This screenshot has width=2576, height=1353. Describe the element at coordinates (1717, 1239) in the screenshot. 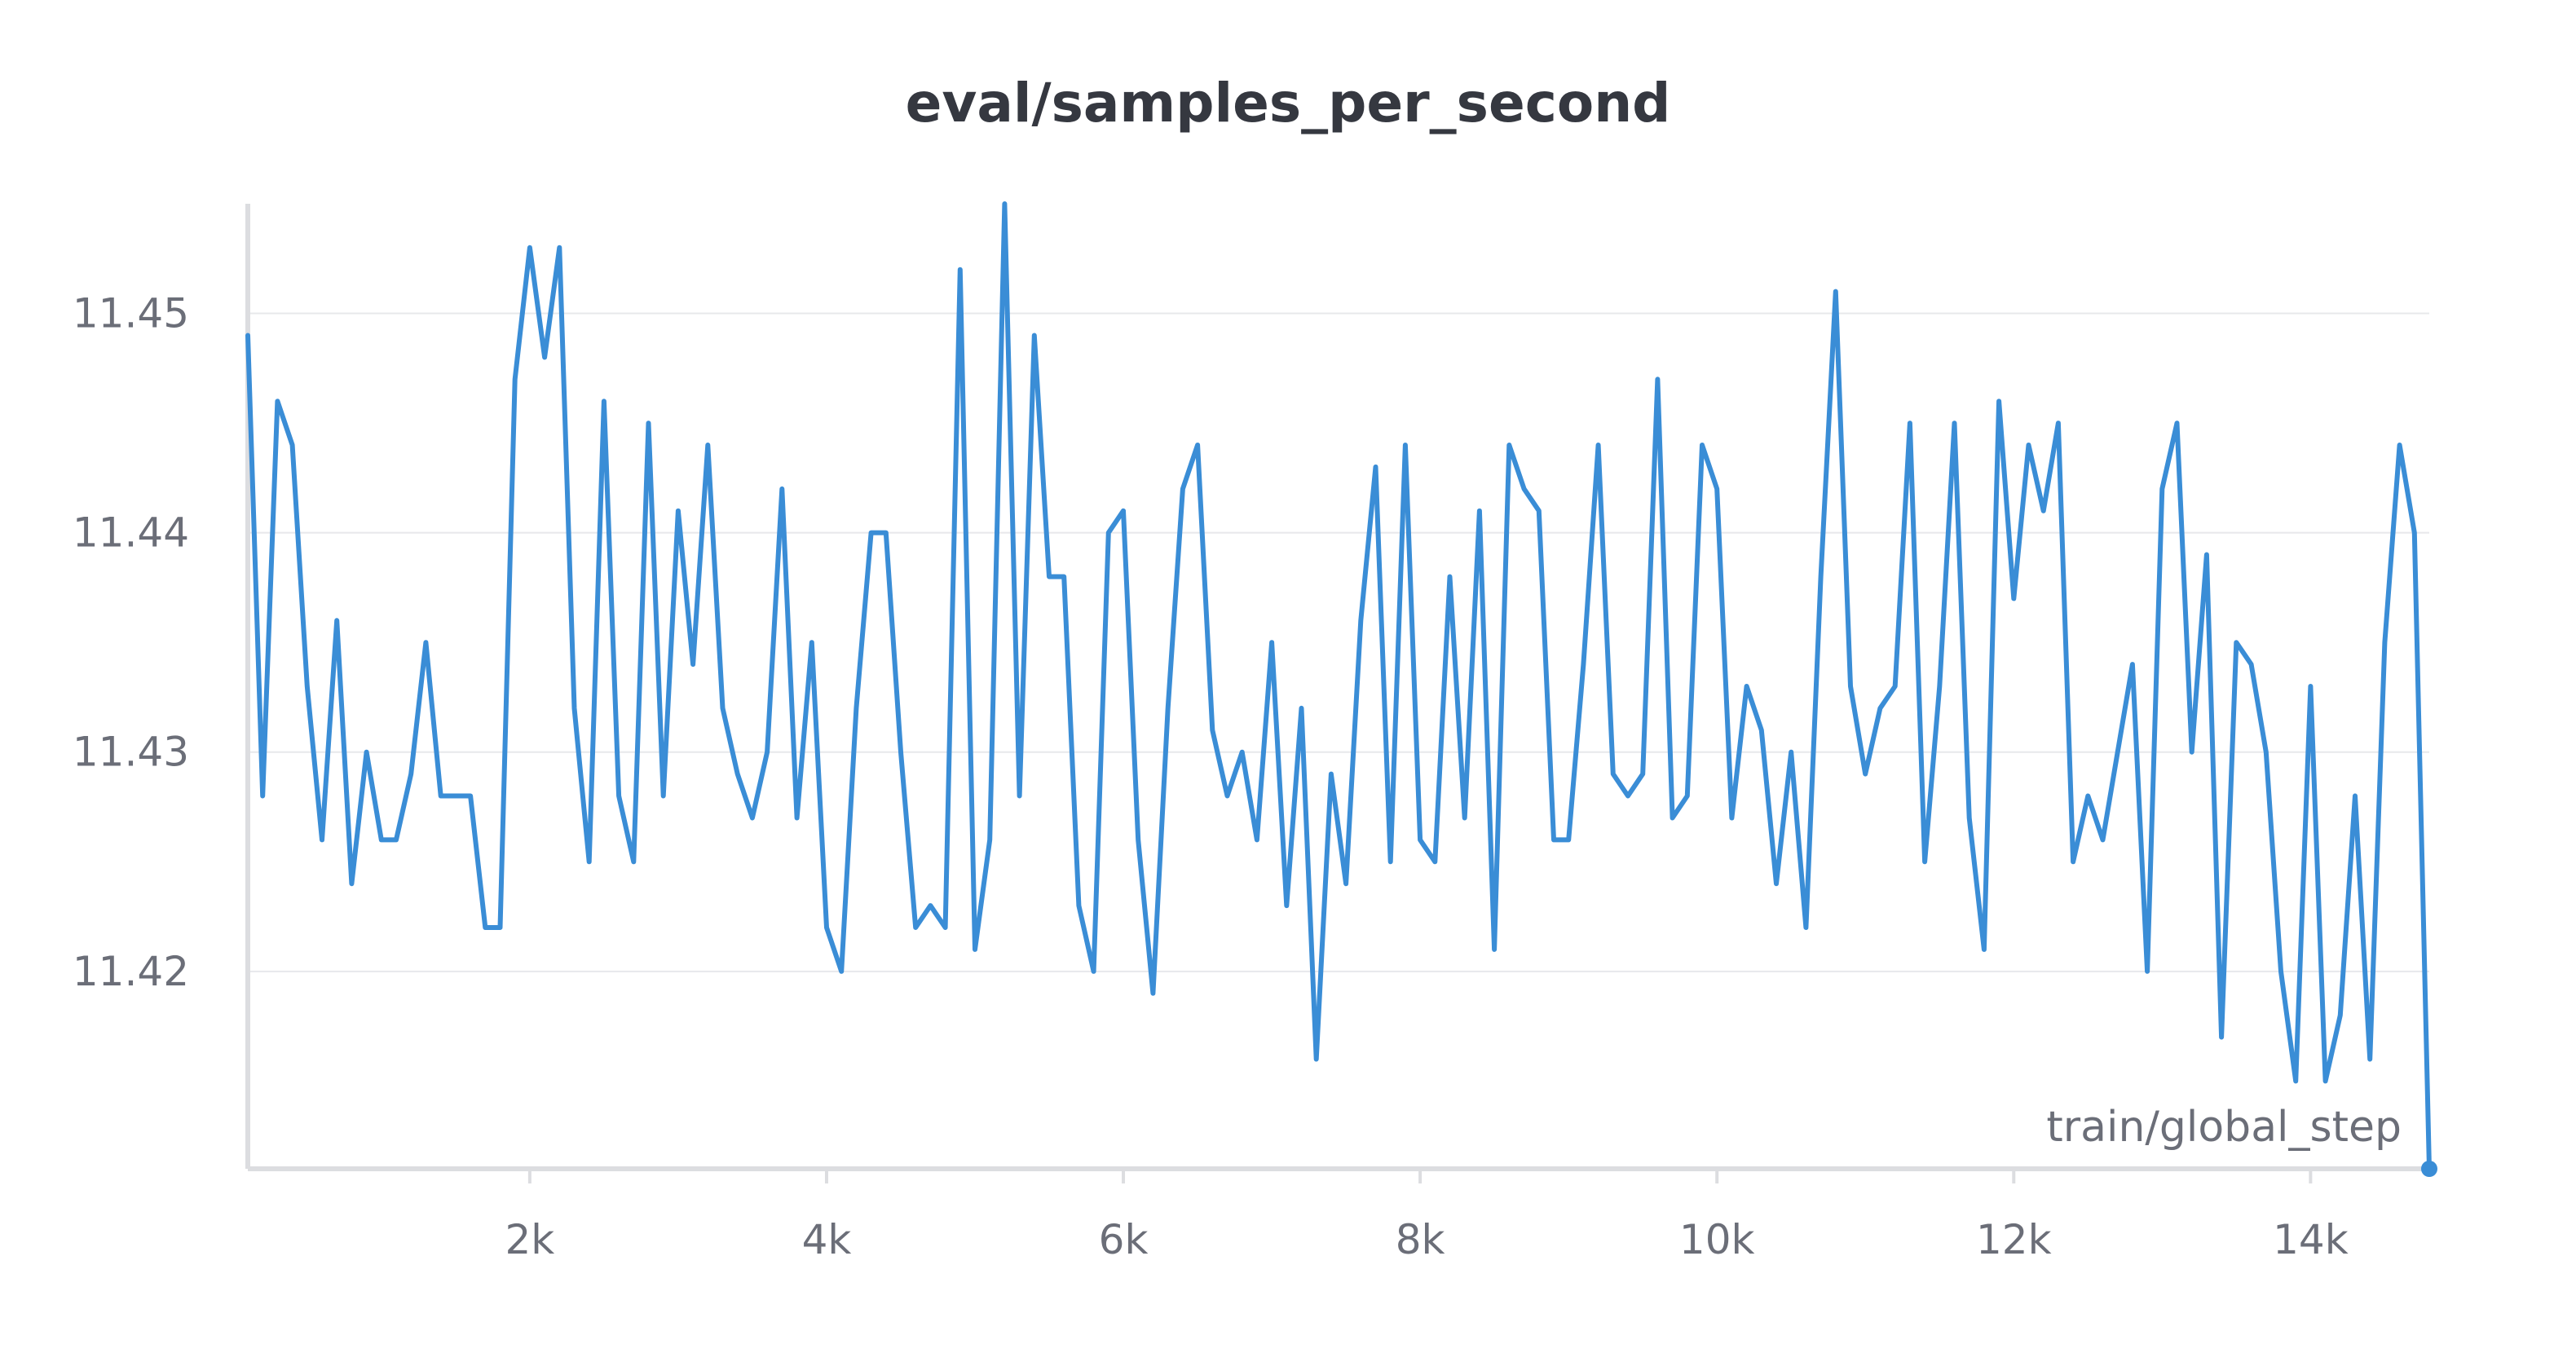

I see `x-tick-label: 10k` at that location.